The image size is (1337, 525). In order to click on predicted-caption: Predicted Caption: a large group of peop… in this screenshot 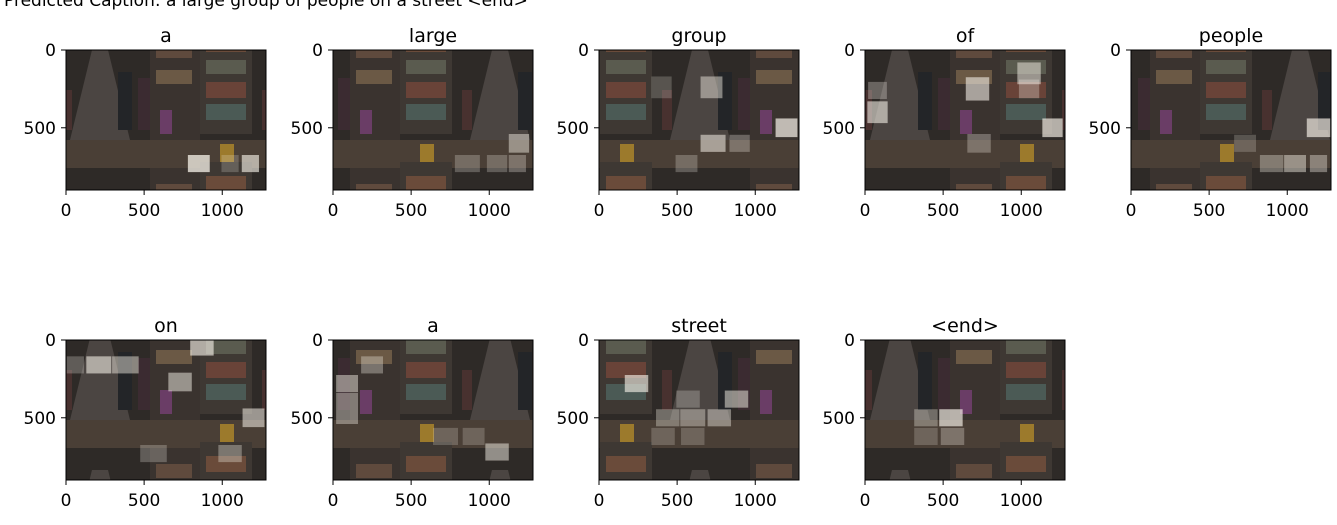, I will do `click(266, 5)`.